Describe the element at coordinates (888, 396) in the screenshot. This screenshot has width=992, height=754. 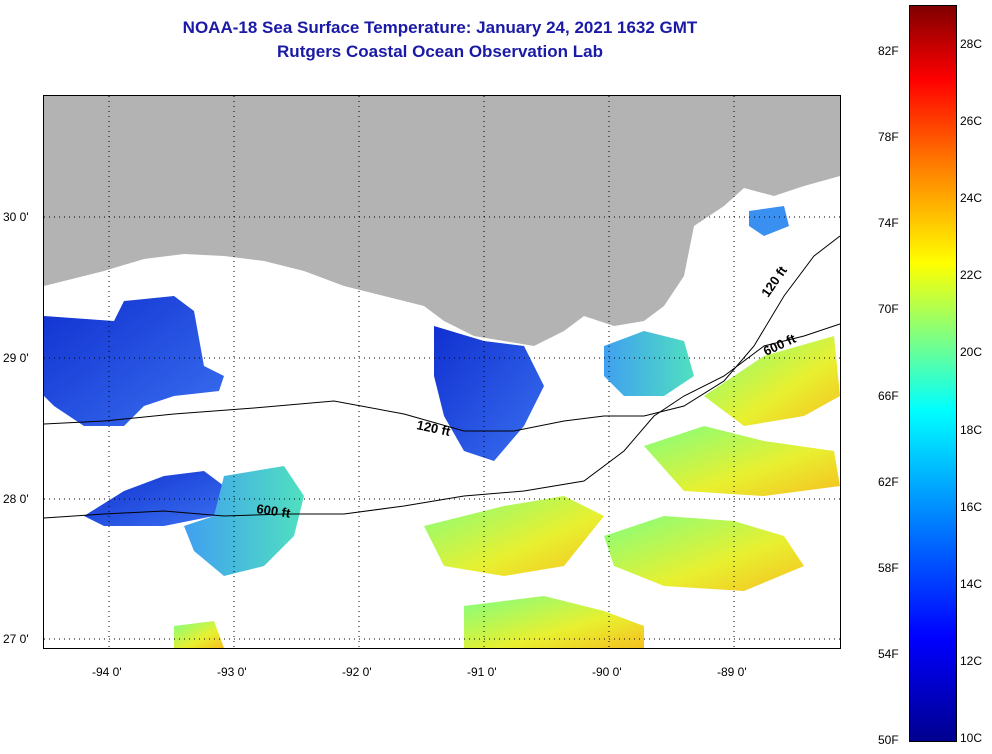
I see `colorbar-f-label: 66F` at that location.